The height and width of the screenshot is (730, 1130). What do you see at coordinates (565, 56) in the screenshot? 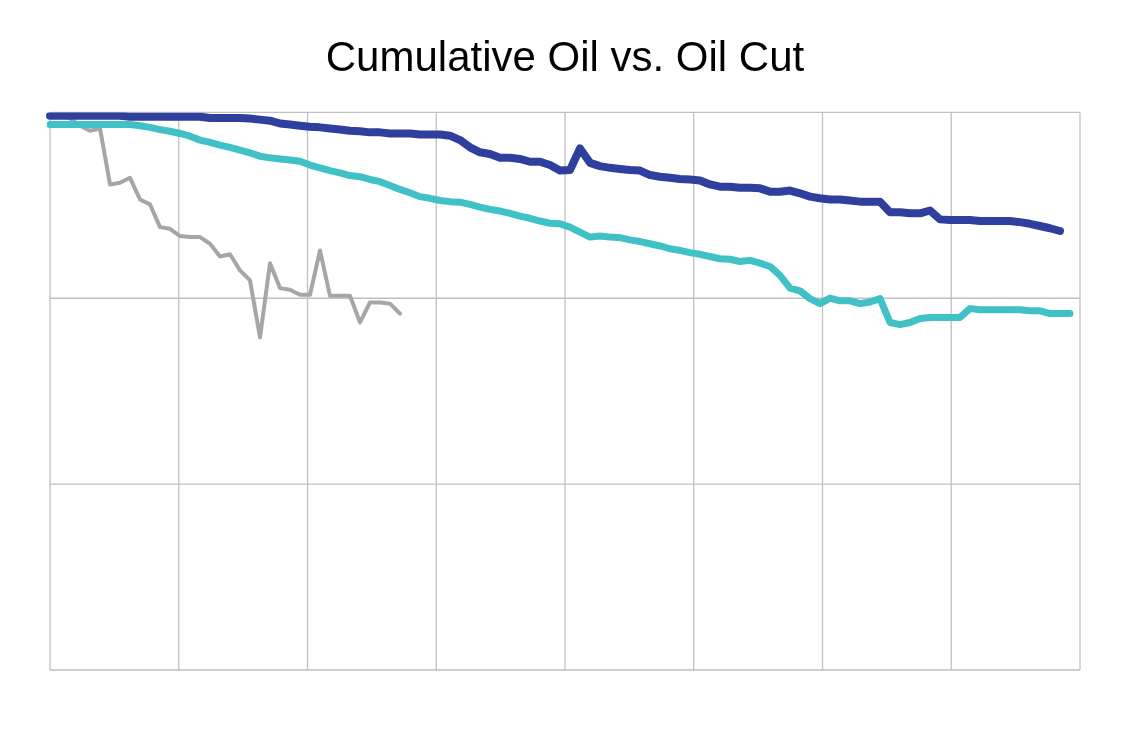
I see `chart-title: Cumulative Oil vs. Oil Cut` at bounding box center [565, 56].